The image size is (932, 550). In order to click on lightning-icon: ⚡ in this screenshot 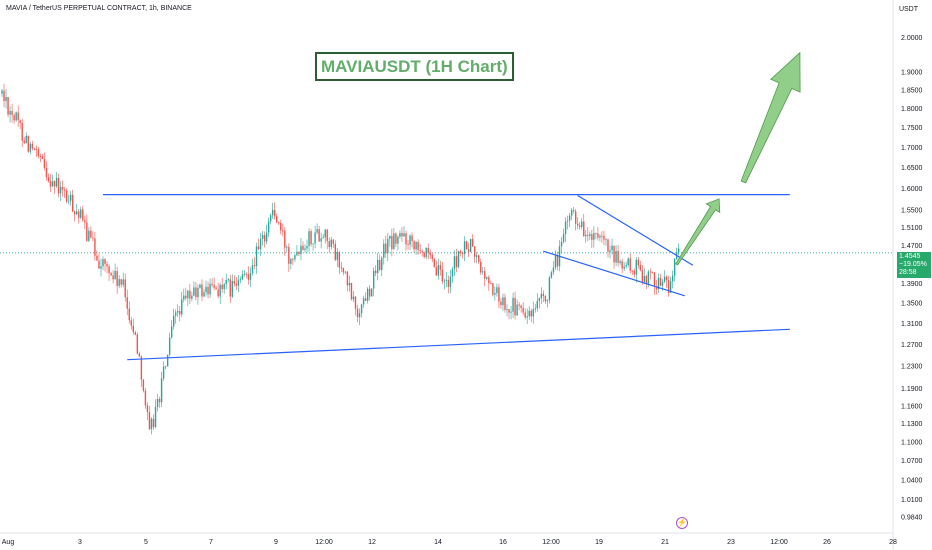, I will do `click(682, 523)`.